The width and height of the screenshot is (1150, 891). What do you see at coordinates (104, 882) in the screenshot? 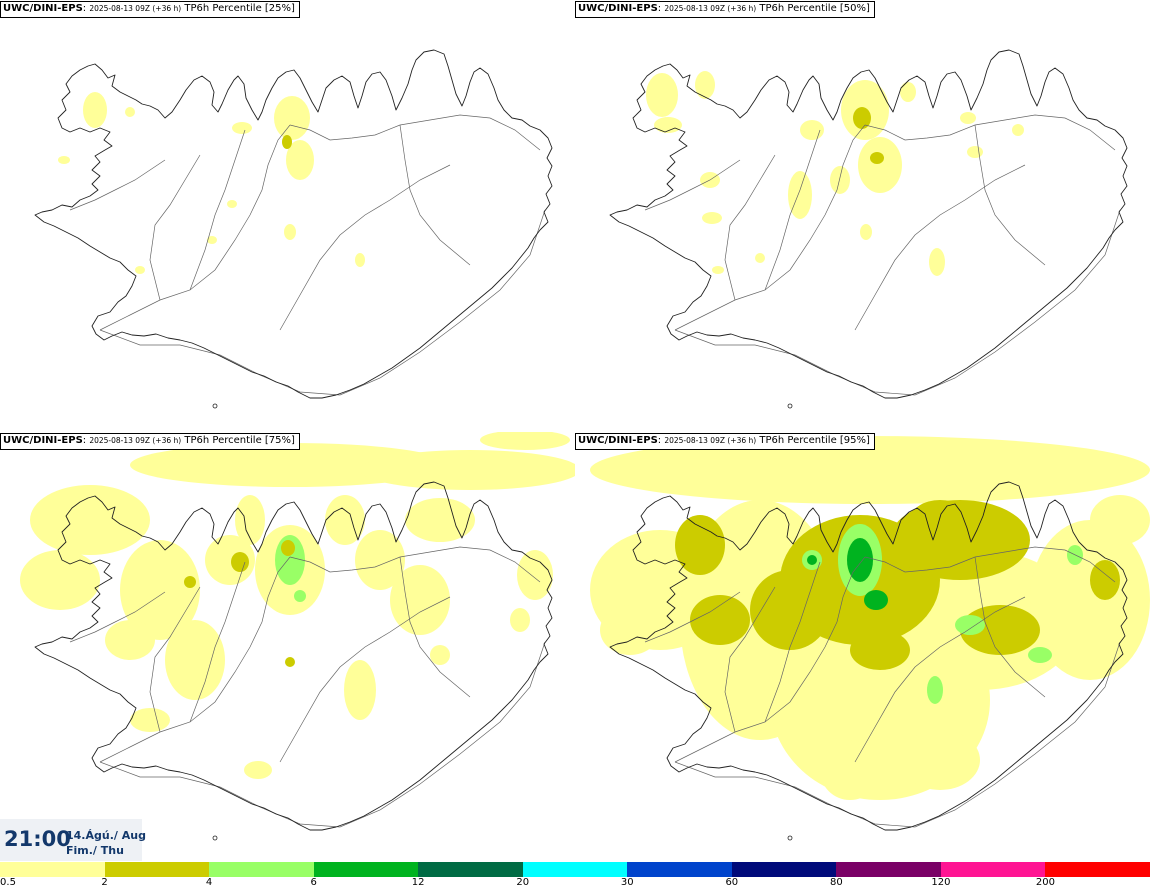
I see `colorbar-label: 2` at bounding box center [104, 882].